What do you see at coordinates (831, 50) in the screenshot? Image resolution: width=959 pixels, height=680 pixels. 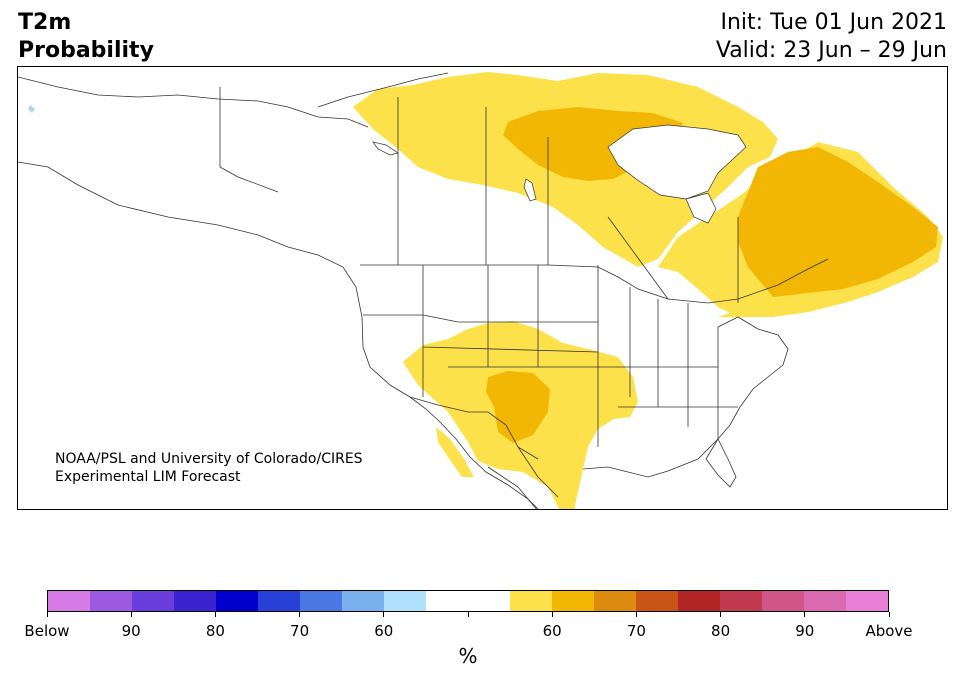 I see `valid-range: Valid: 23 Jun – 29 Jun` at bounding box center [831, 50].